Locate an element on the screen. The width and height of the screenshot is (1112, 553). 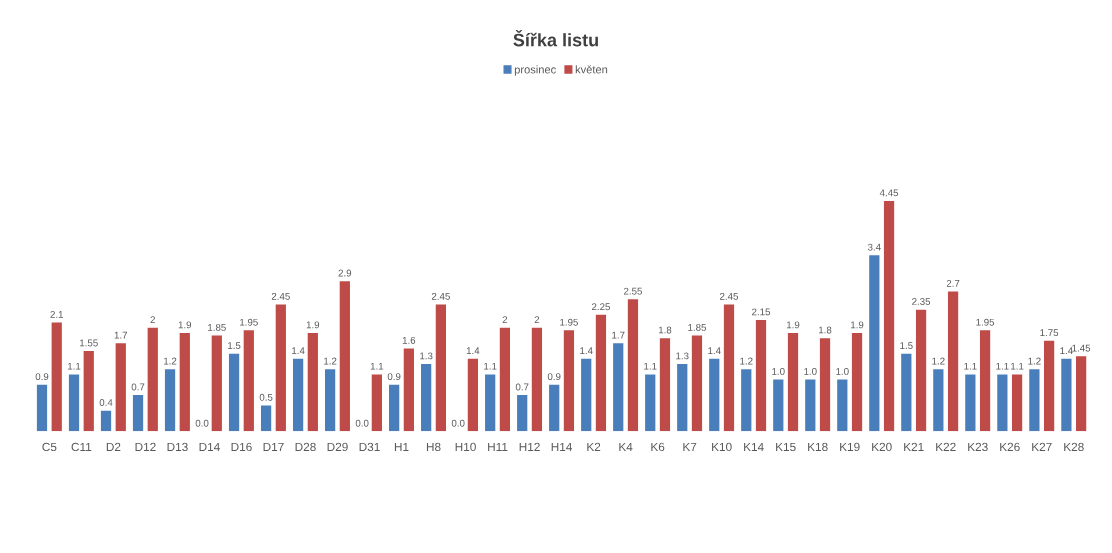
chart-title: Šířka listu is located at coordinates (555, 38).